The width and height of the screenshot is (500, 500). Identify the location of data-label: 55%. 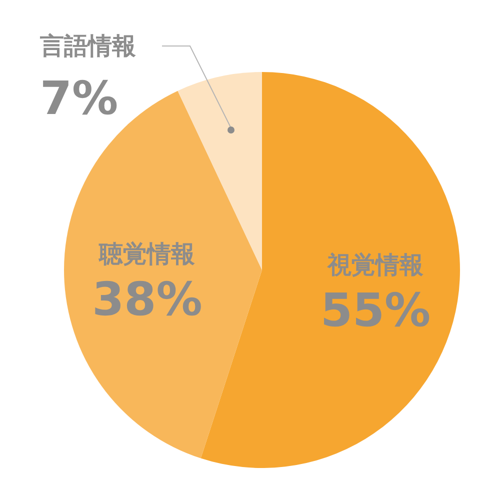
(375, 309).